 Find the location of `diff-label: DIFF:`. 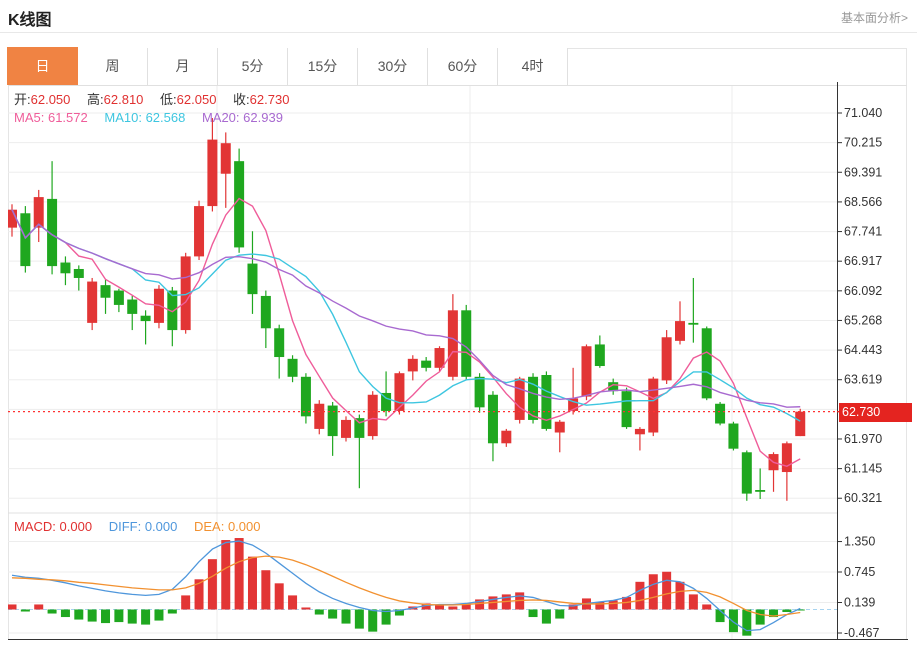

diff-label: DIFF: is located at coordinates (125, 526).